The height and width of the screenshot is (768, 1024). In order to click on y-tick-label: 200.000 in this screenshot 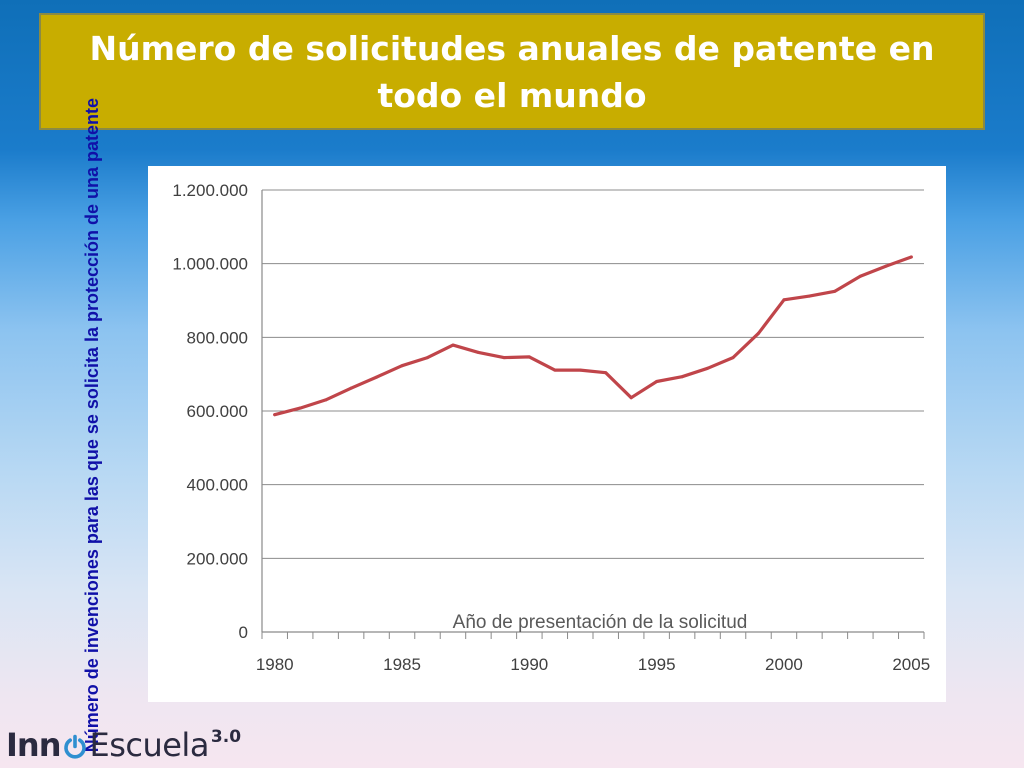, I will do `click(217, 558)`.